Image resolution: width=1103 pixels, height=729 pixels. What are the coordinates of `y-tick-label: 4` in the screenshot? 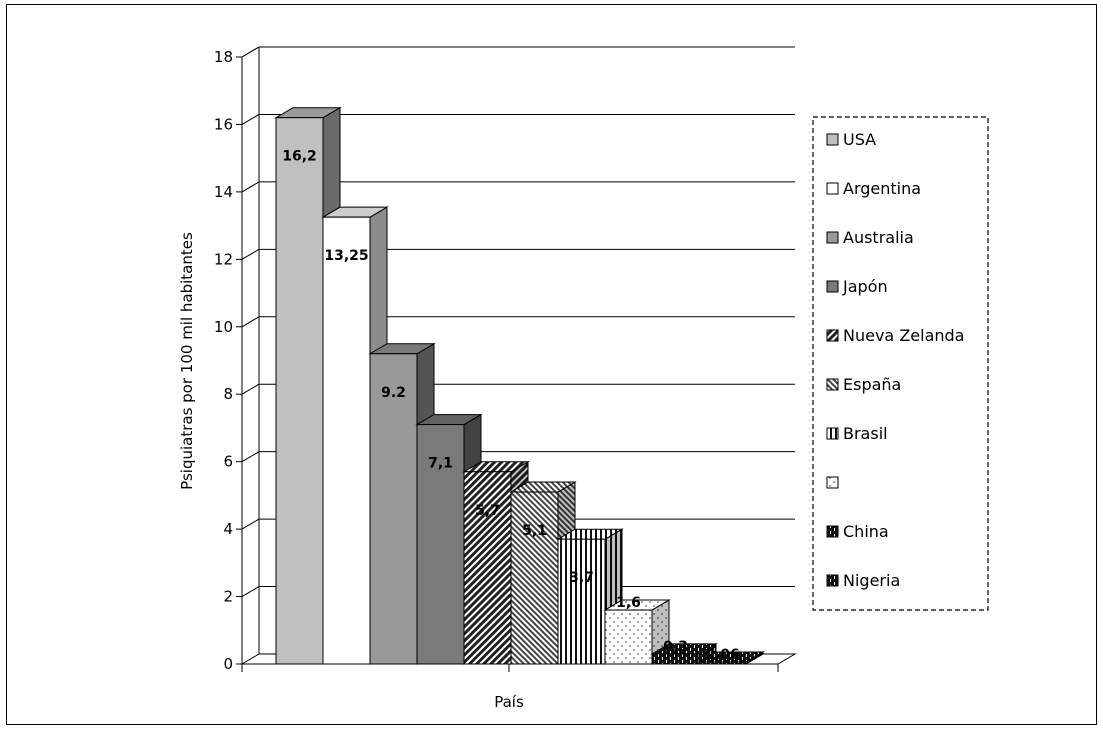 It's located at (228, 529).